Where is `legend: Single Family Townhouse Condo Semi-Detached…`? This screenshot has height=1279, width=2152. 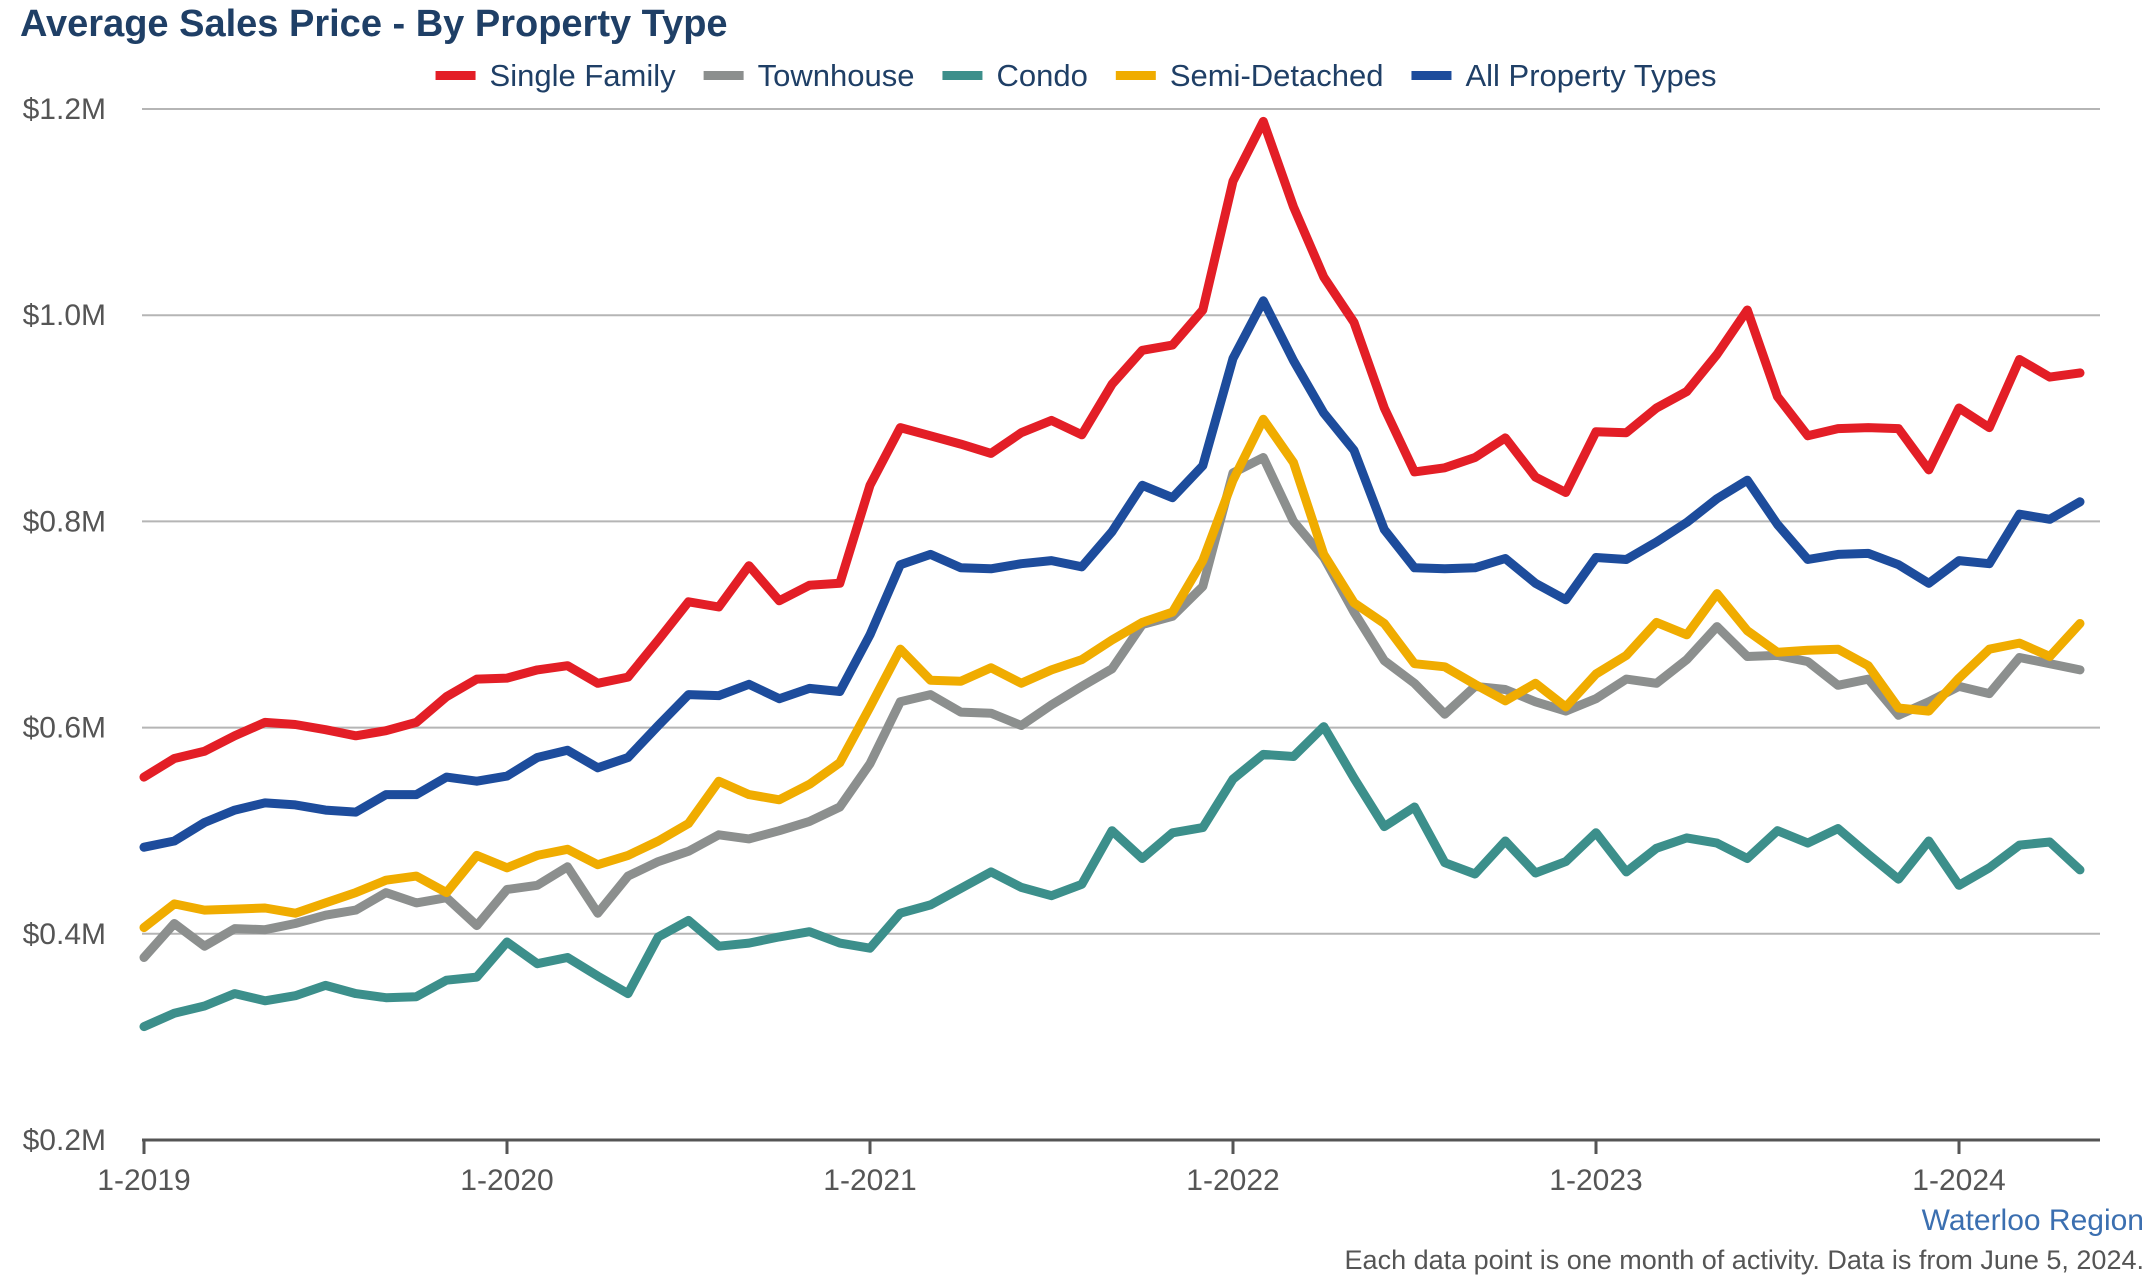 legend: Single Family Townhouse Condo Semi-Detached… is located at coordinates (1075, 75).